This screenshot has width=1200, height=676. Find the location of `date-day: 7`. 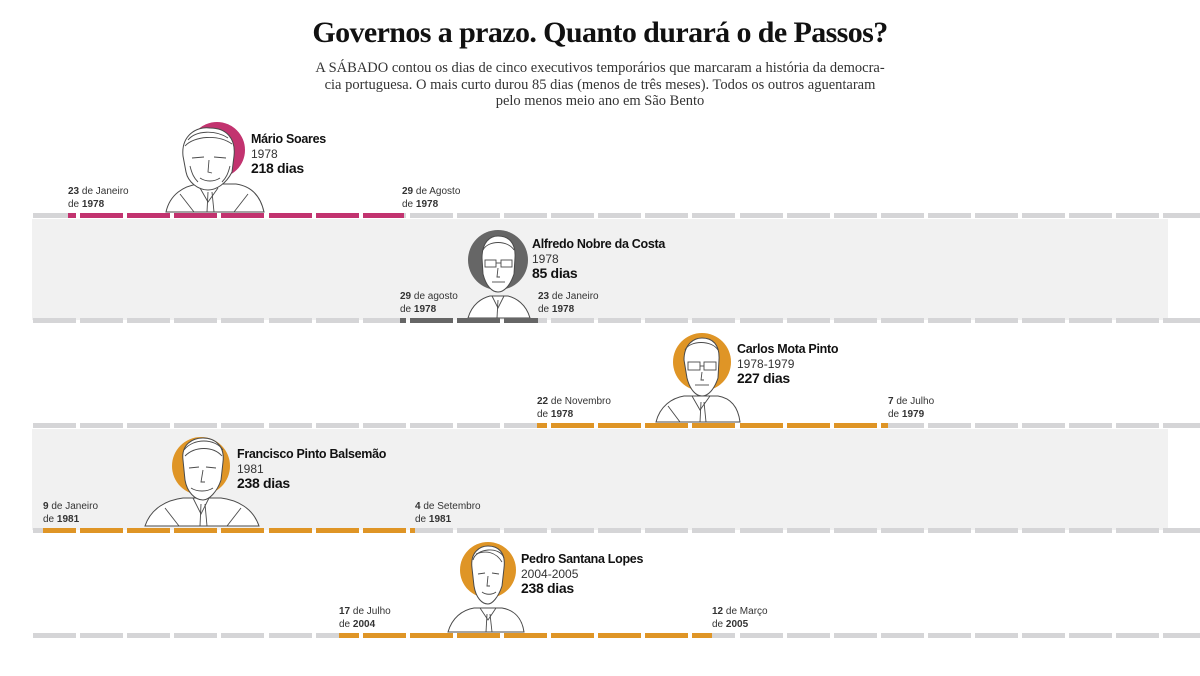

date-day: 7 is located at coordinates (891, 401).